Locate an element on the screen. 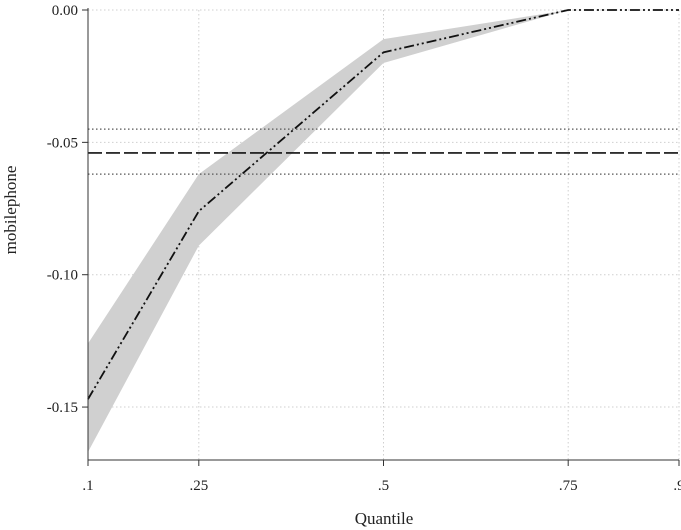  y-tick-label: -0.05 is located at coordinates (62, 143).